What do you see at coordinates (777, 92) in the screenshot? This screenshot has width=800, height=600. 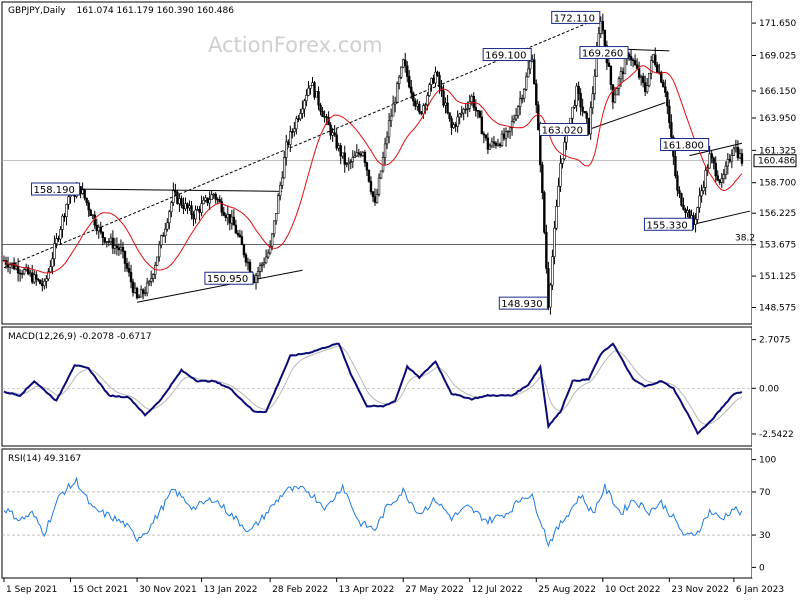 I see `price-tick-label: 166.150` at bounding box center [777, 92].